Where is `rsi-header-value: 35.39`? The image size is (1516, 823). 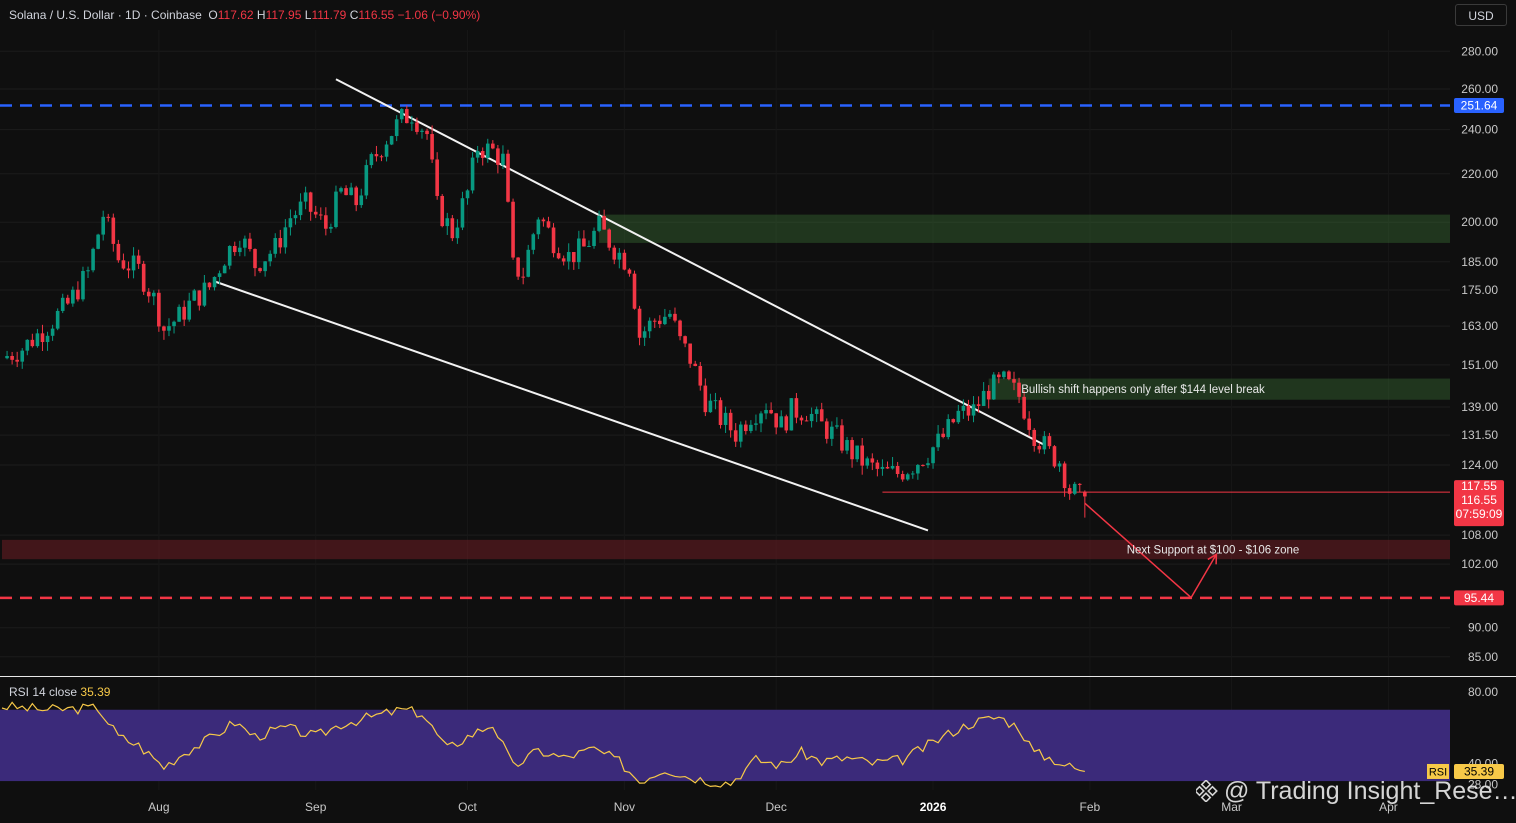
rsi-header-value: 35.39 is located at coordinates (95, 692).